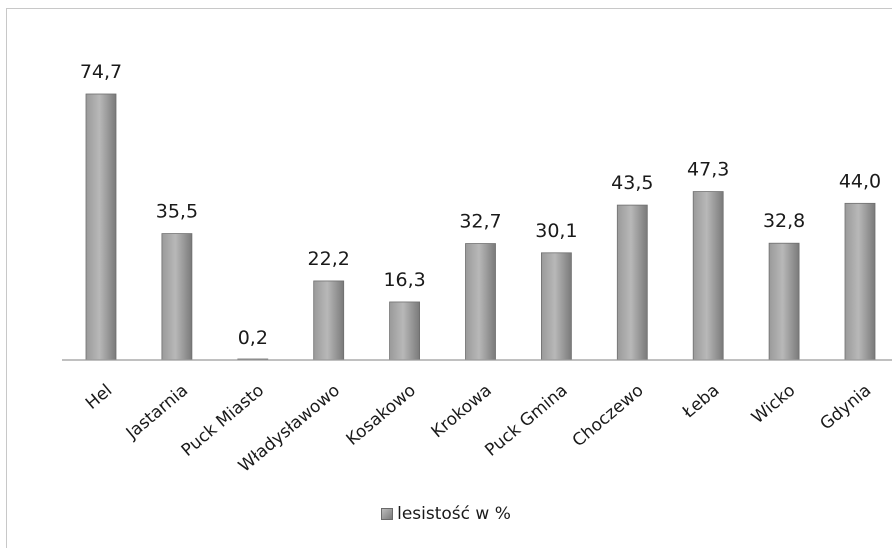 The image size is (892, 548). Describe the element at coordinates (784, 221) in the screenshot. I see `value-label-9: 32,8` at that location.